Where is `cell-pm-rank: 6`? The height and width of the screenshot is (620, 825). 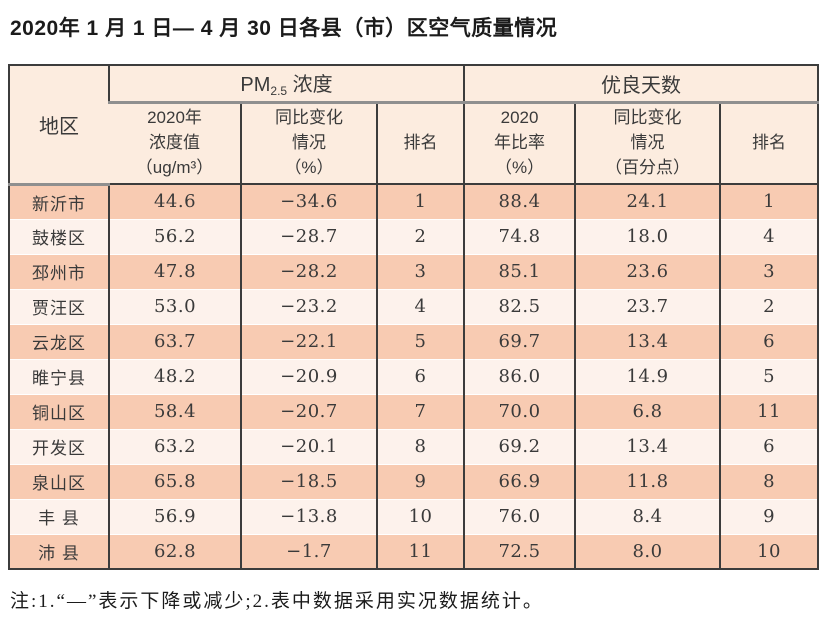
cell-pm-rank: 6 is located at coordinates (420, 376).